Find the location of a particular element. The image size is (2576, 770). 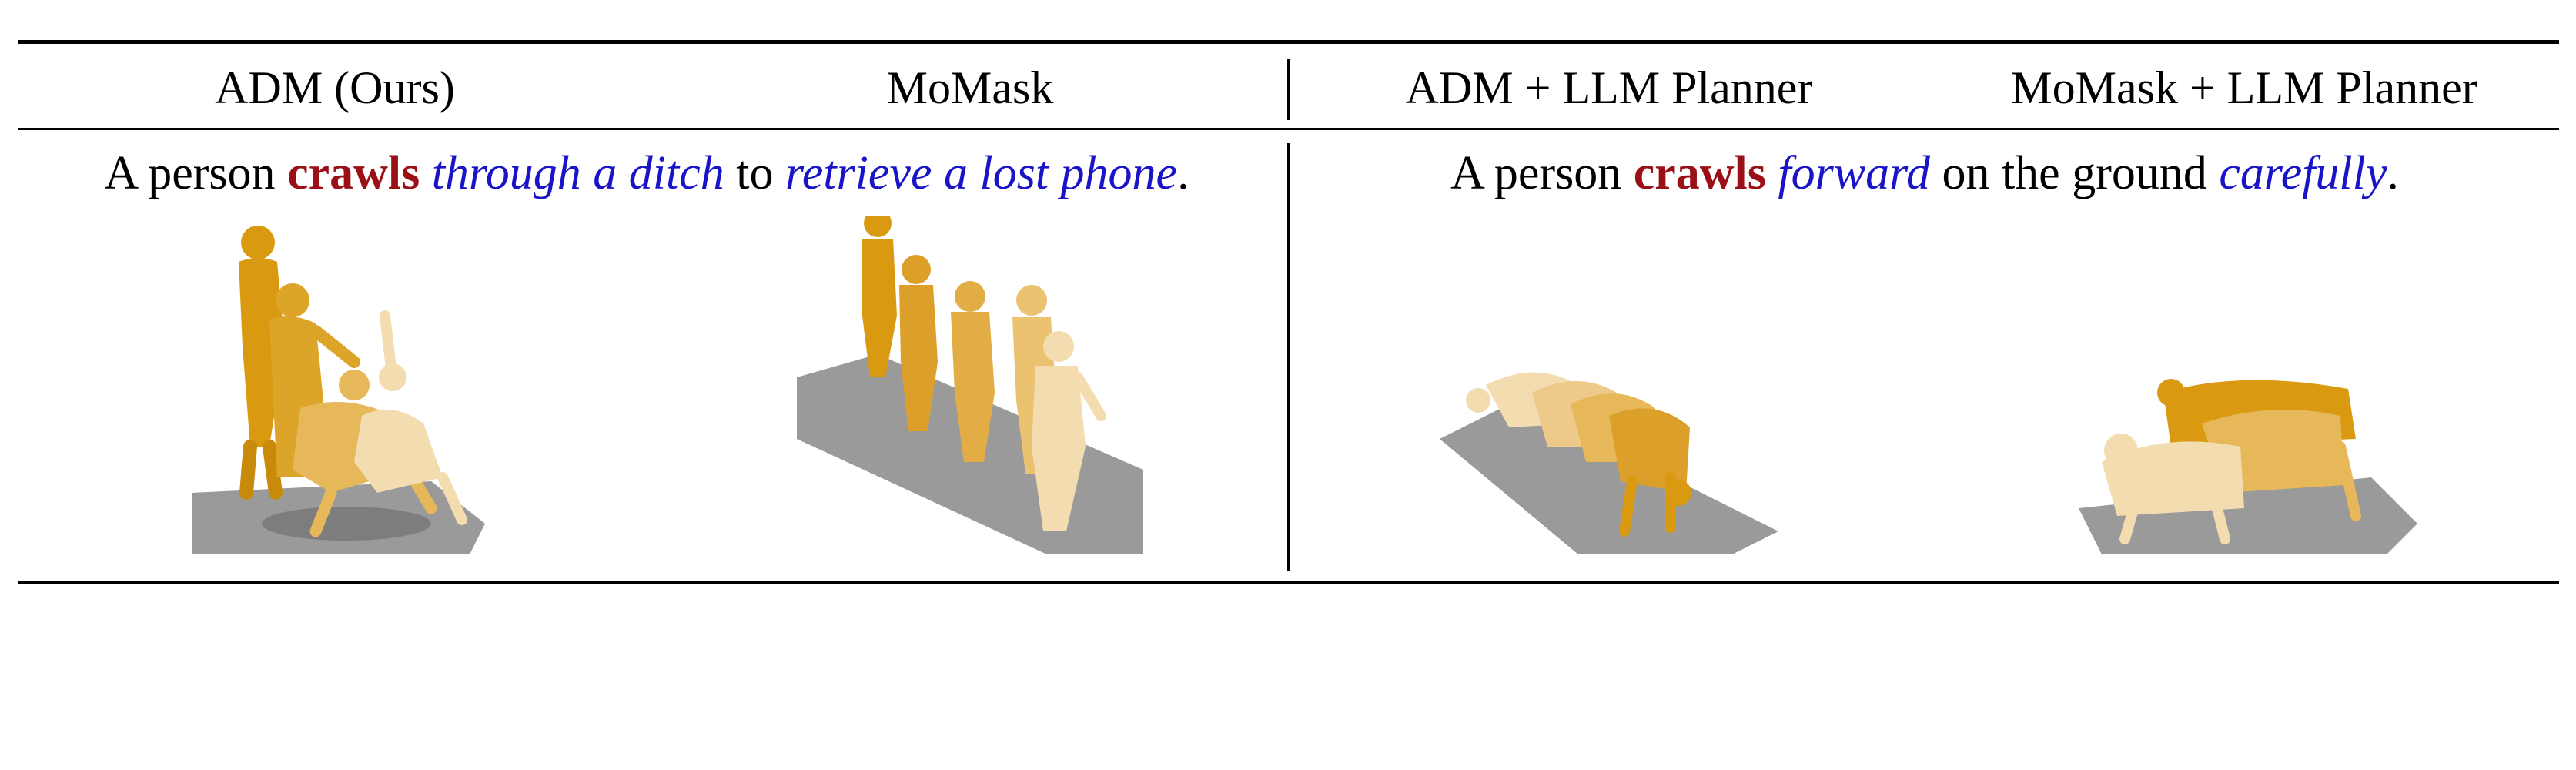

ground-shadow is located at coordinates (347, 524).